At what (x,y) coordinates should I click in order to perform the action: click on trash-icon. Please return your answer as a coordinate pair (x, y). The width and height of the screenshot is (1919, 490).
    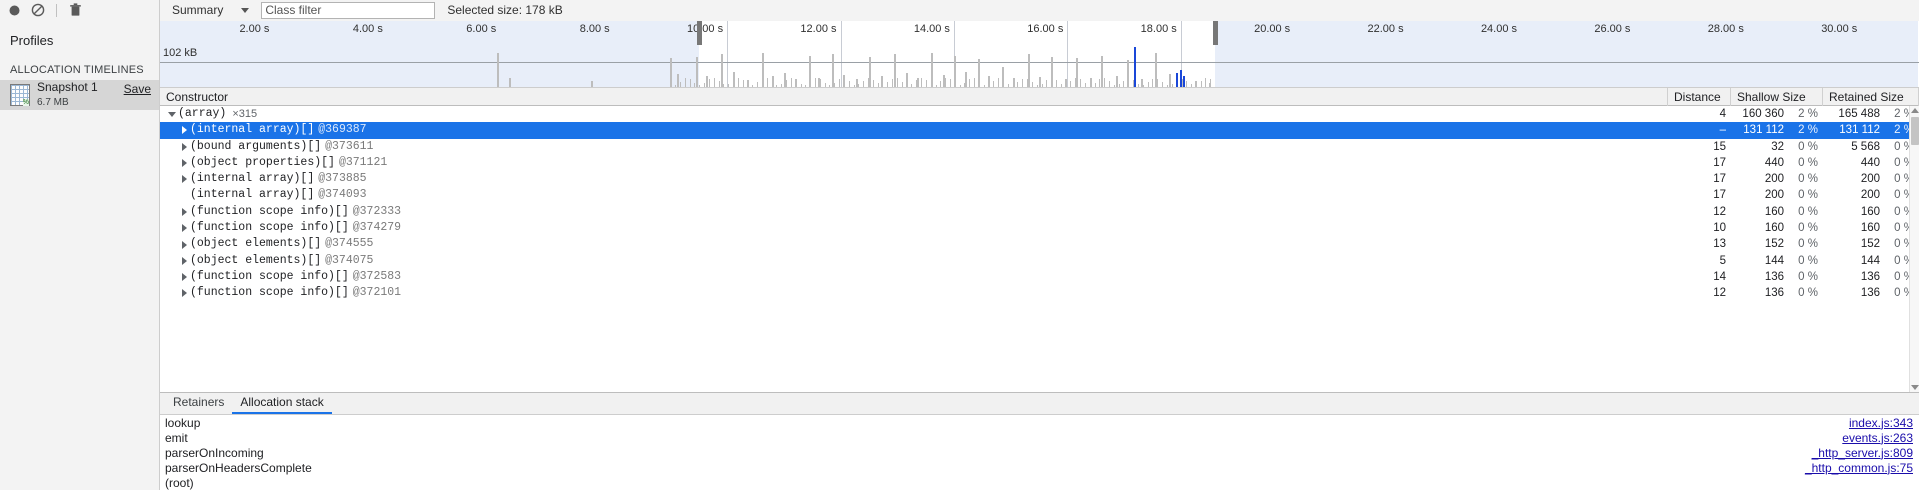
    Looking at the image, I should click on (75, 10).